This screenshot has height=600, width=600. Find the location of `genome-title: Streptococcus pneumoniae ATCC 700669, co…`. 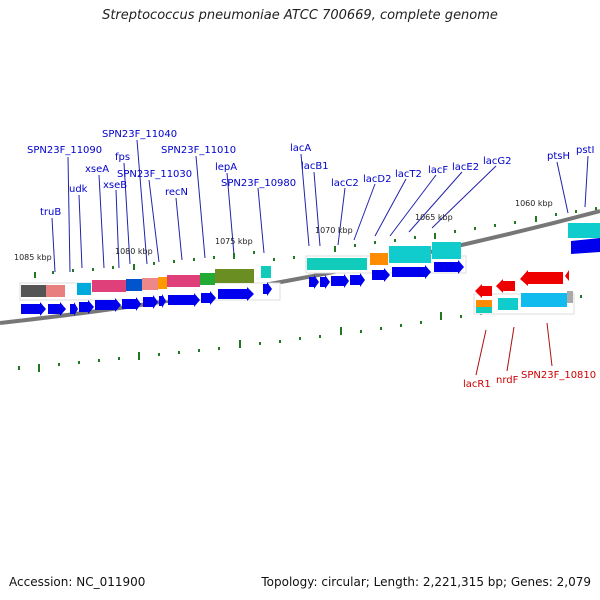

genome-title: Streptococcus pneumoniae ATCC 700669, co… is located at coordinates (300, 15).